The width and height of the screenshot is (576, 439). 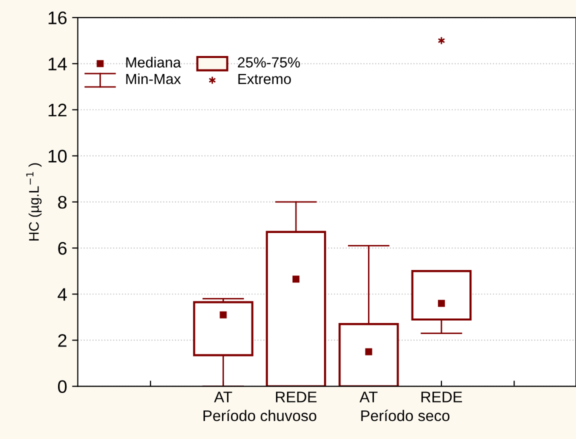 What do you see at coordinates (57, 64) in the screenshot?
I see `y-tick-label: 14` at bounding box center [57, 64].